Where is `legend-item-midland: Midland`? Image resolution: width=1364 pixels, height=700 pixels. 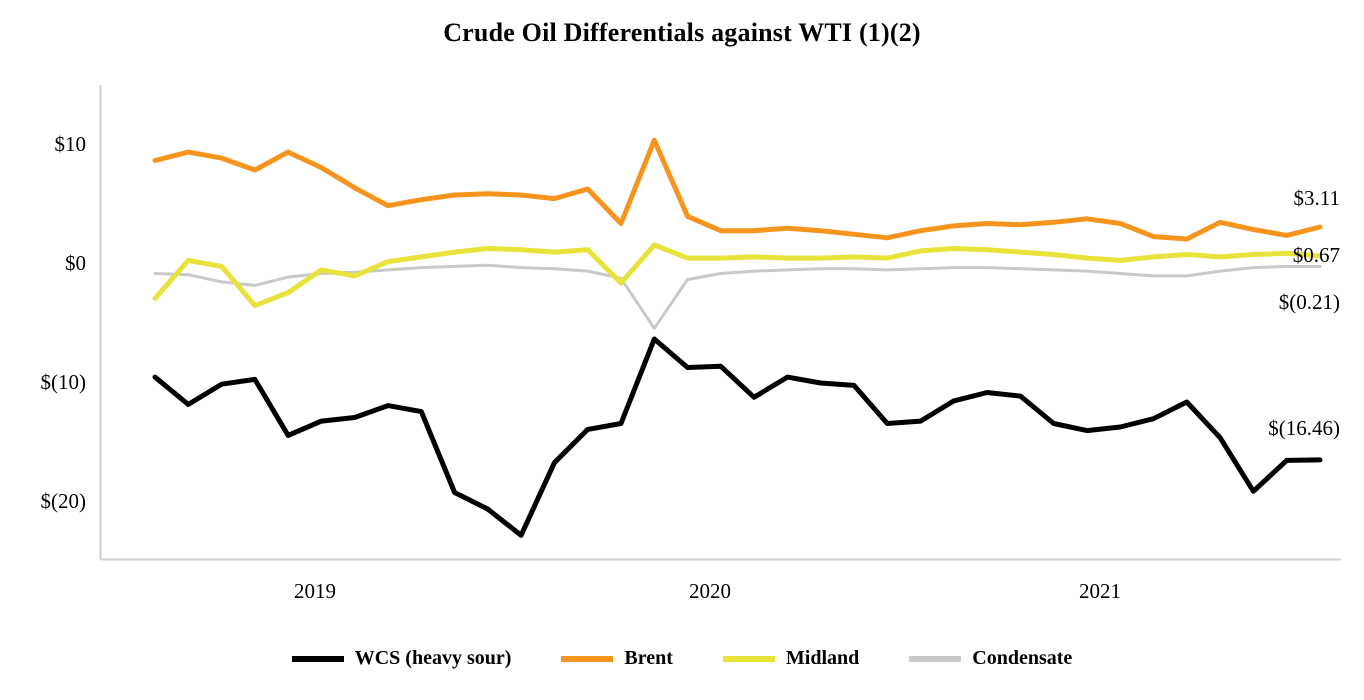 legend-item-midland: Midland is located at coordinates (791, 658).